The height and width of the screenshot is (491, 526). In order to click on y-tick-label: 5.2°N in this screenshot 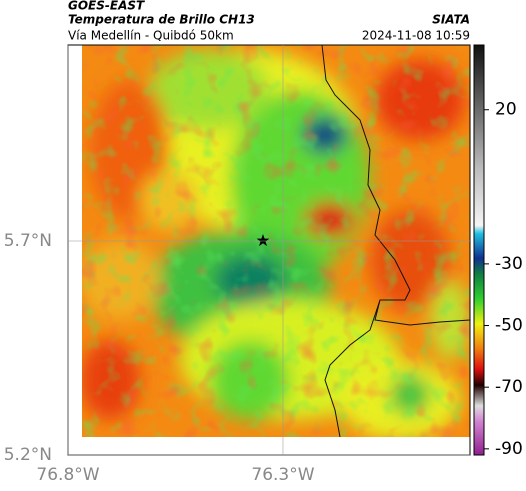, I will do `click(28, 455)`.